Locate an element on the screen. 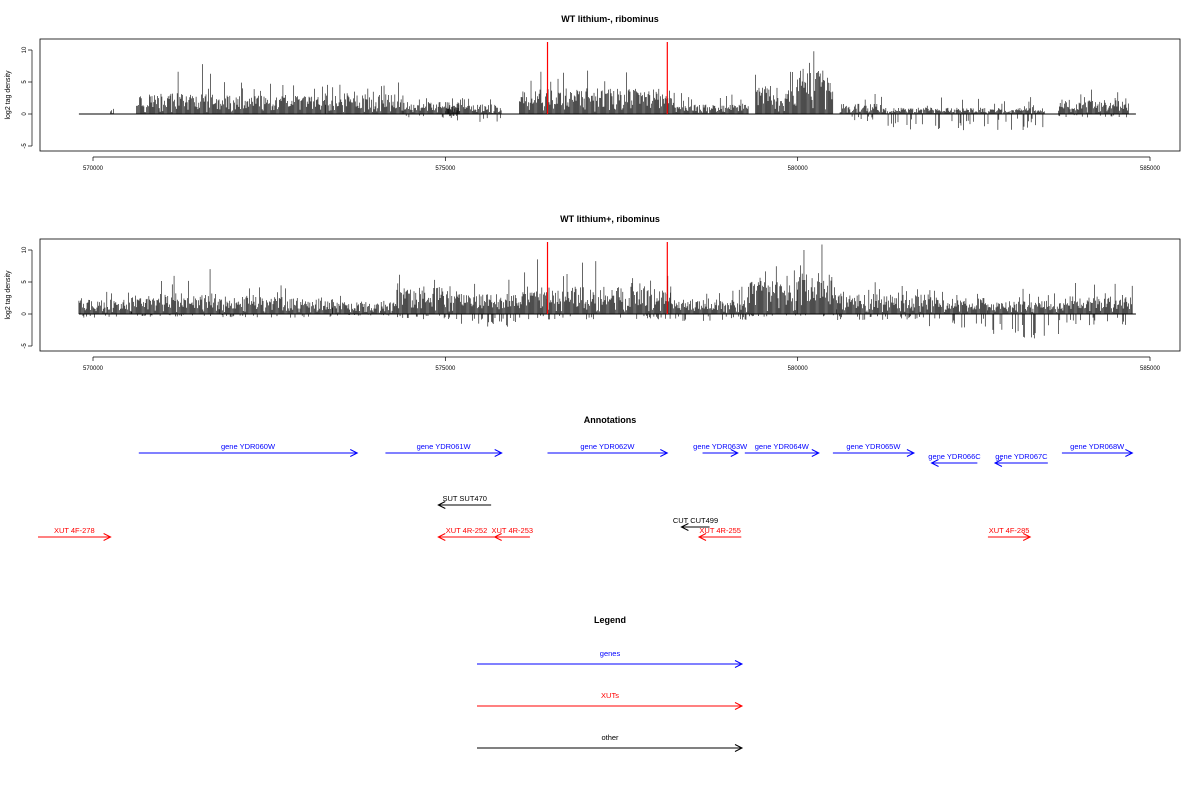 This screenshot has width=1200, height=800. legend-item: genes is located at coordinates (610, 658).